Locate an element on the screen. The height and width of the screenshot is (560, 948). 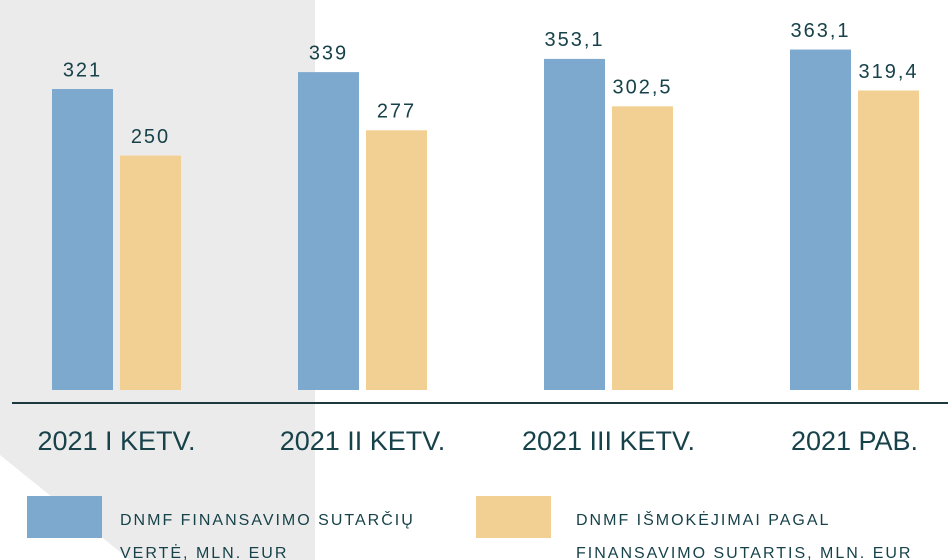
value-label: 321 is located at coordinates (82, 70).